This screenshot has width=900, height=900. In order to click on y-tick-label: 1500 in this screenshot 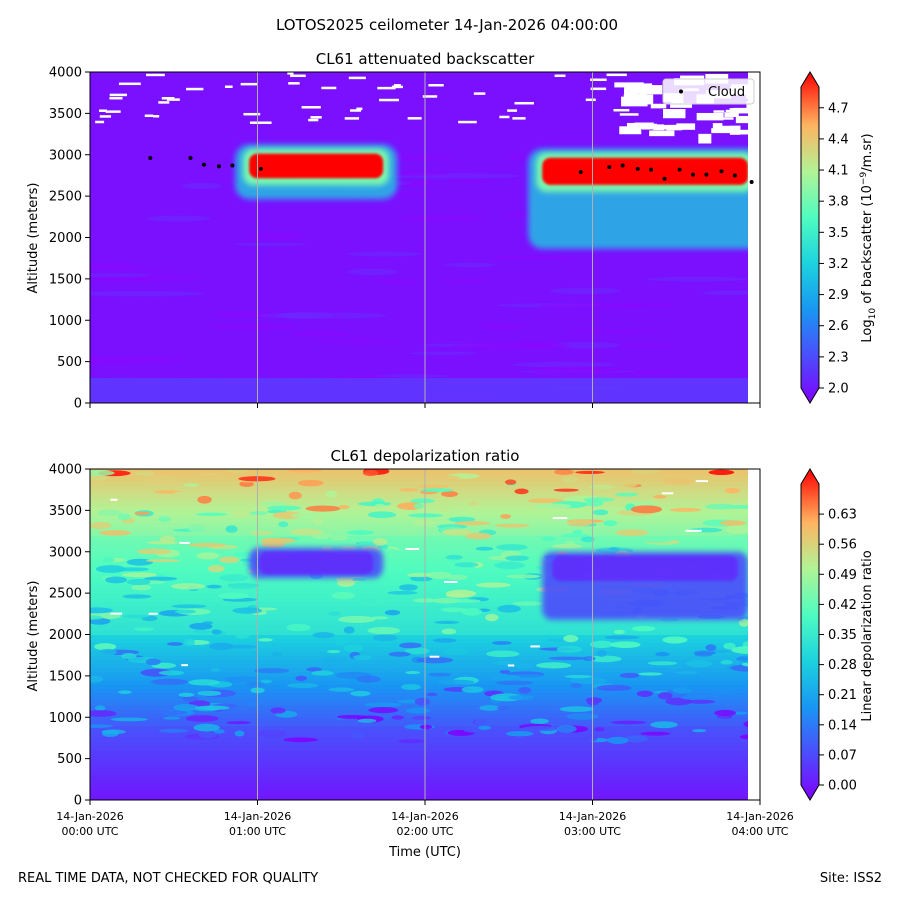, I will do `click(65, 676)`.